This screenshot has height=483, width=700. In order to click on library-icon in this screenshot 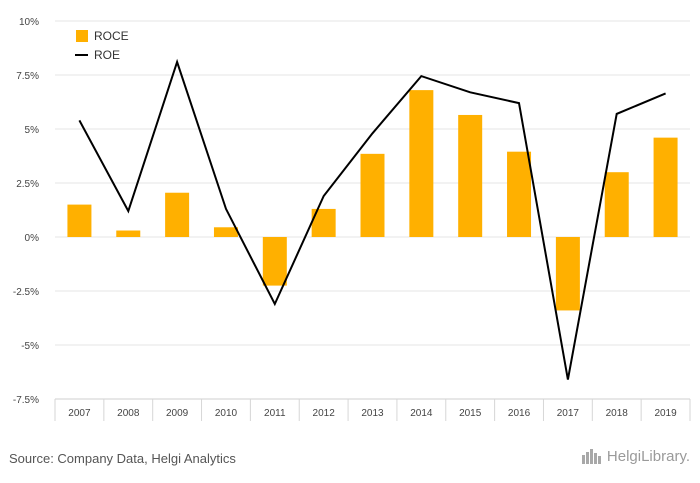, I will do `click(591, 456)`.